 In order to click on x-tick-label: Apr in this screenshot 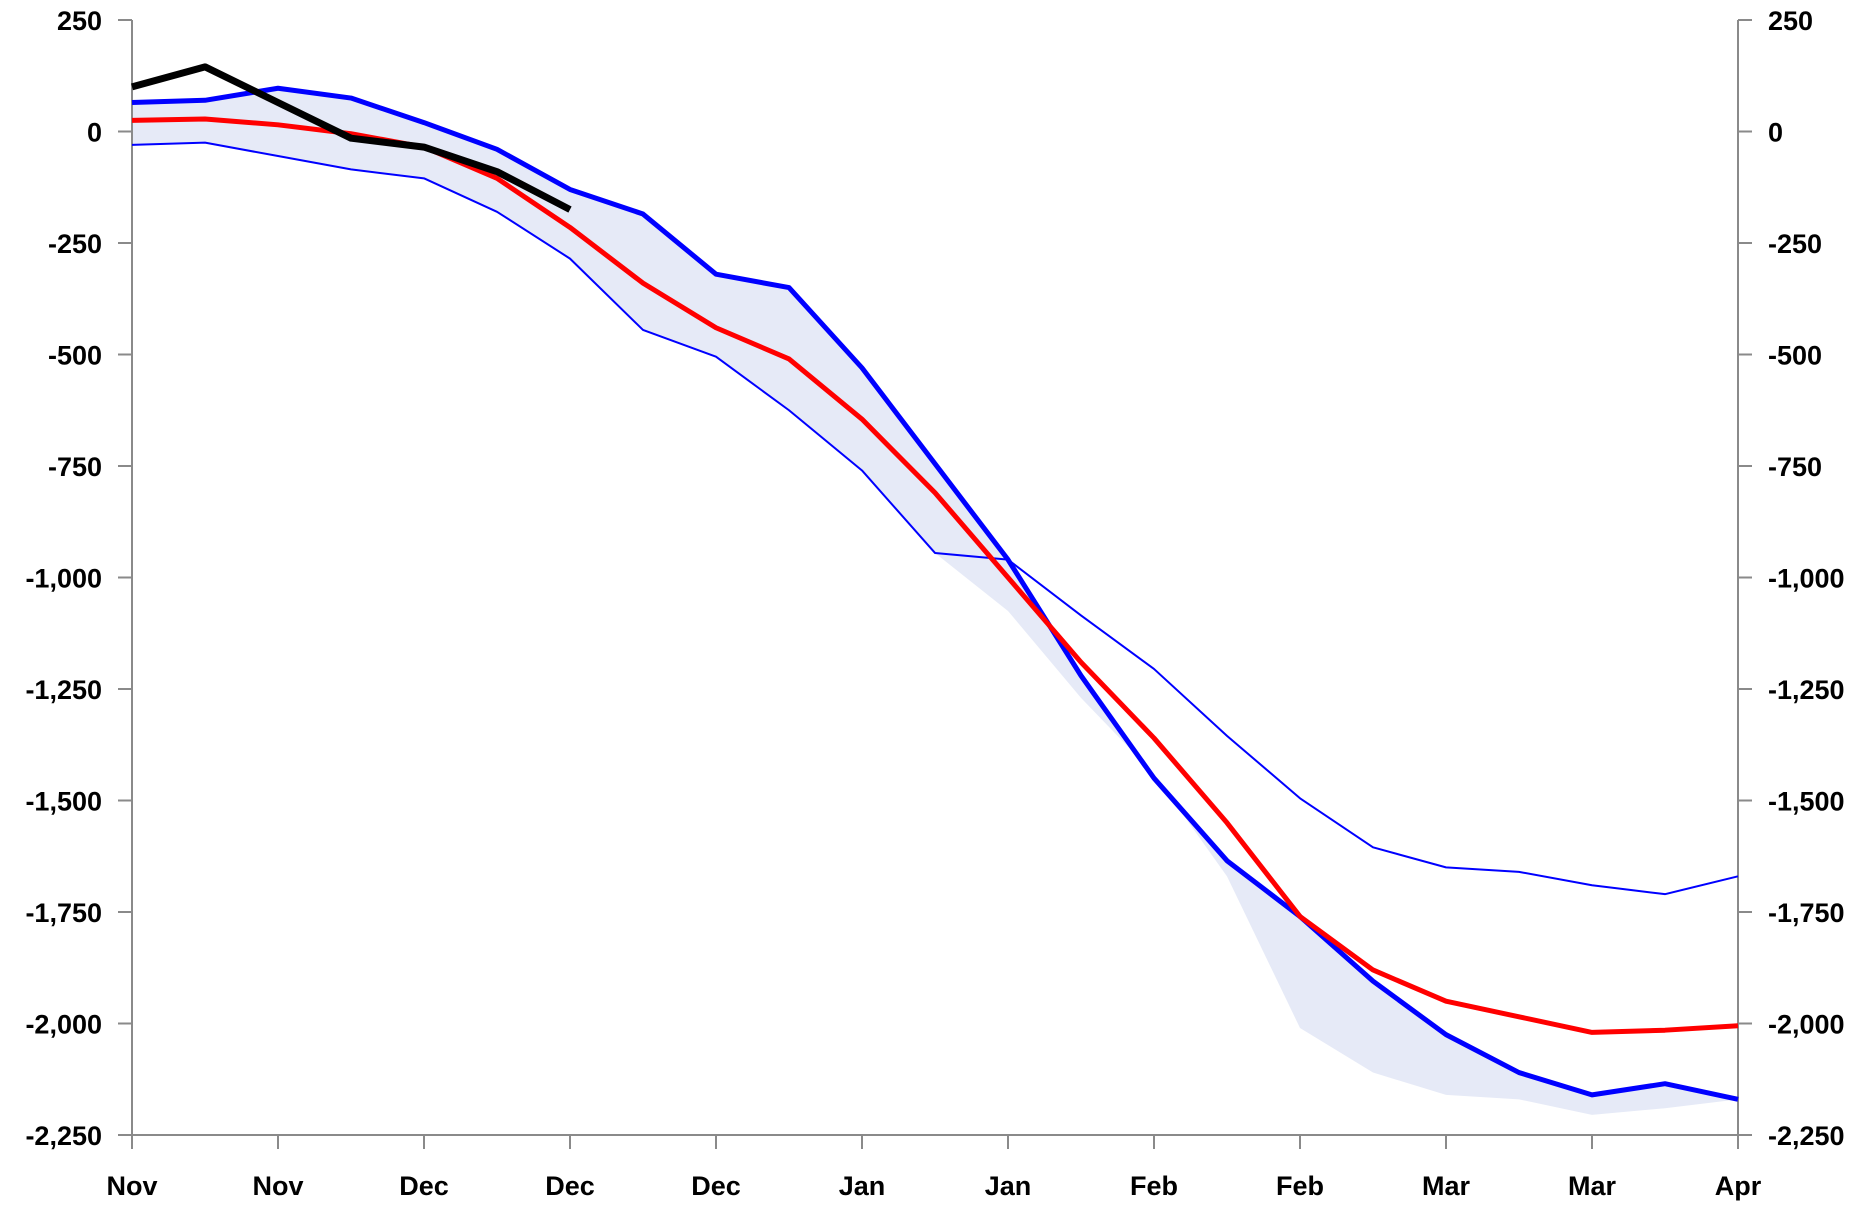, I will do `click(1738, 1186)`.